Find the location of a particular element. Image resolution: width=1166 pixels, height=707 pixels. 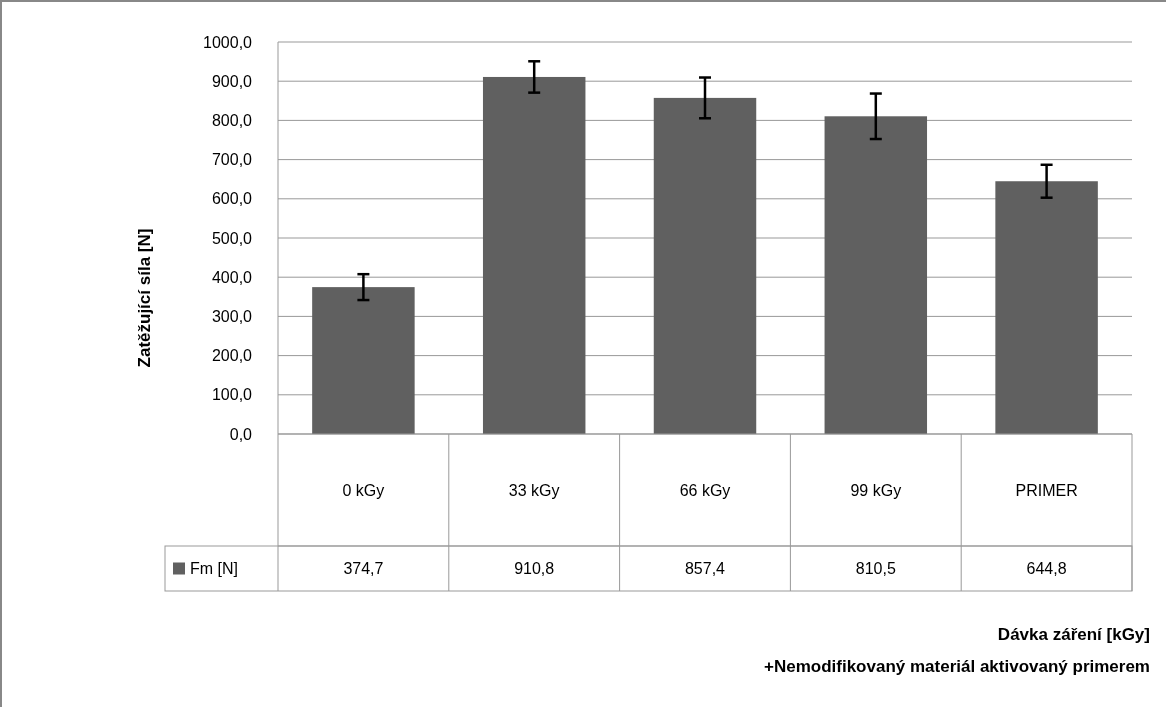

y-tick-label: 800,0 is located at coordinates (232, 120).